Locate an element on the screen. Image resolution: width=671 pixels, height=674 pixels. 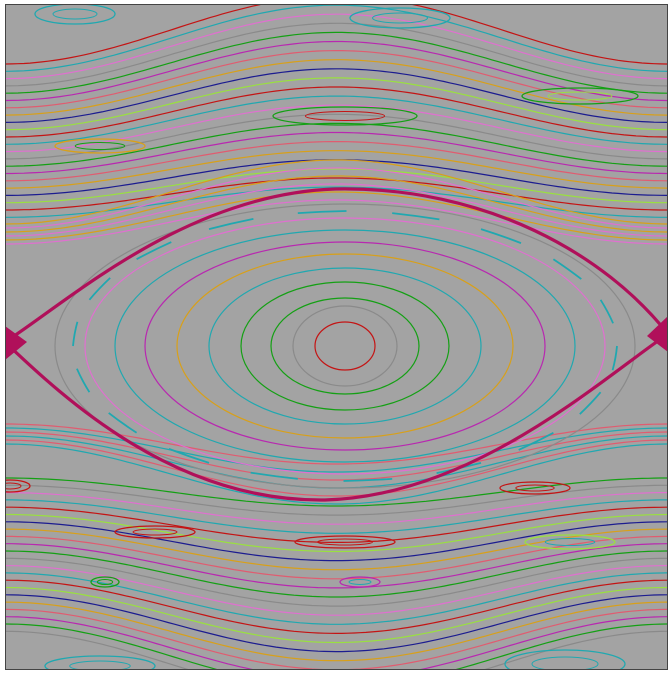
central-orbit is located at coordinates (345, 346).